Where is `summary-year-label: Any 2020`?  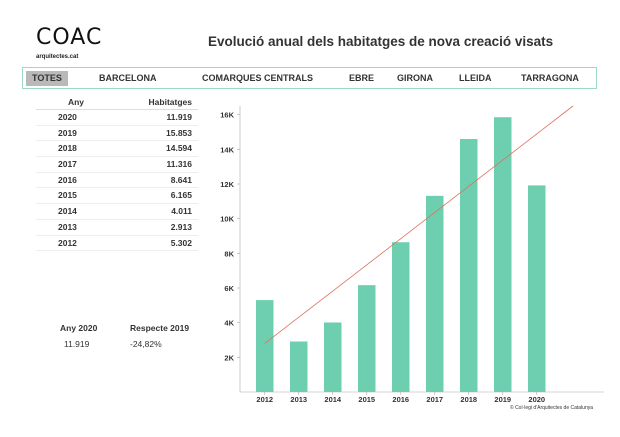
summary-year-label: Any 2020 is located at coordinates (79, 328).